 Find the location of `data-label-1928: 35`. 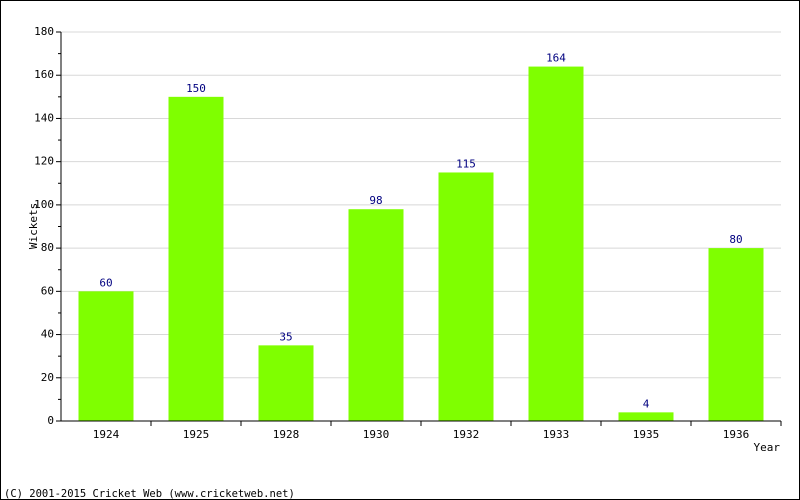

data-label-1928: 35 is located at coordinates (285, 336).